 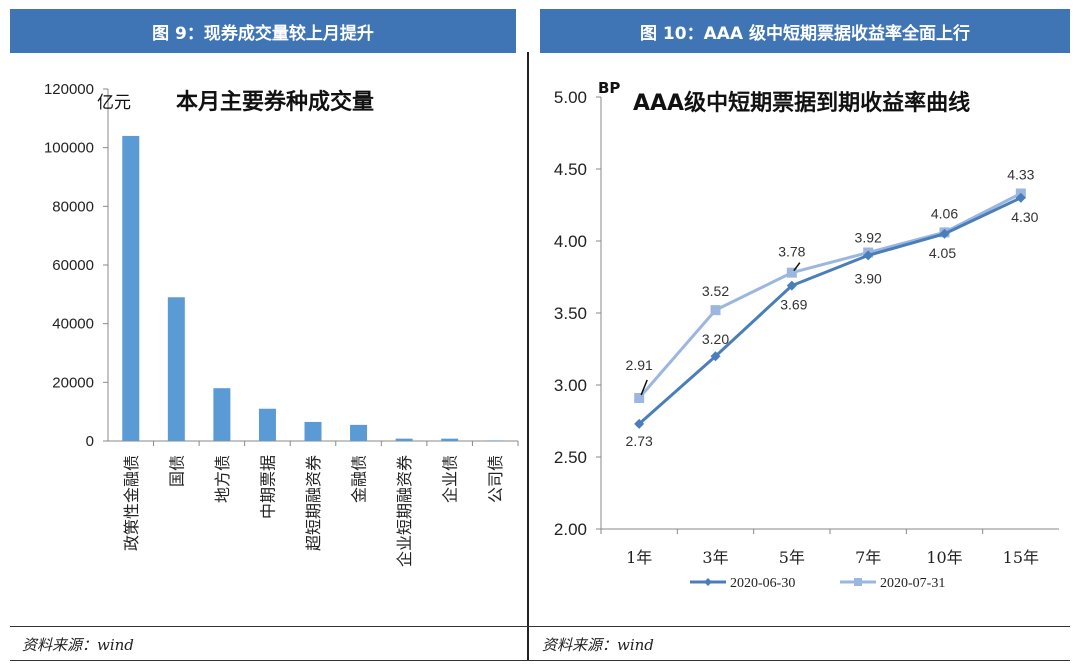 I want to click on y-tick-label: 120000, so click(x=69, y=89).